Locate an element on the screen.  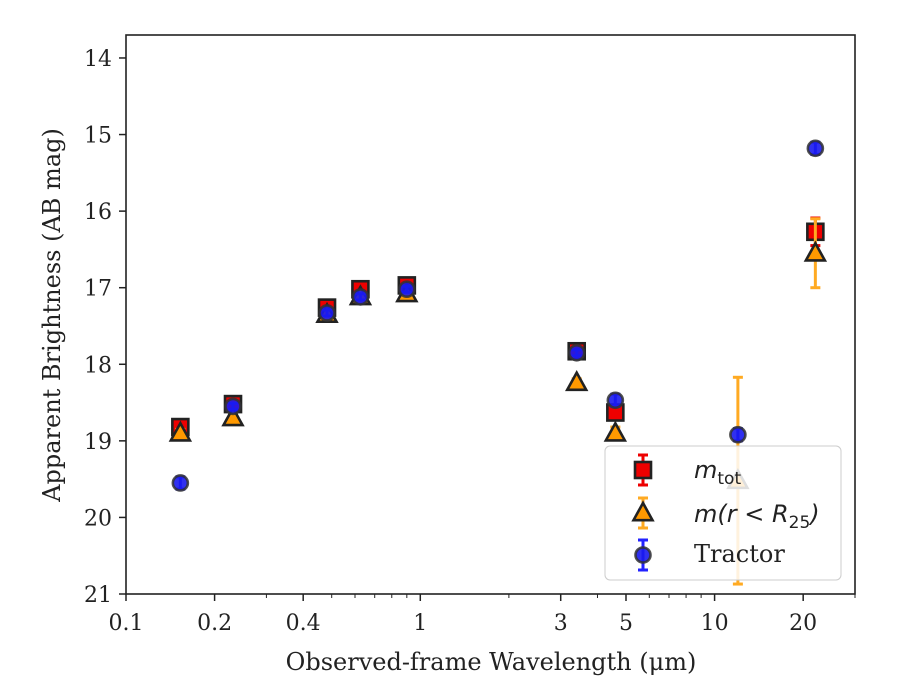
legend-label-mtot: mtot is located at coordinates (717, 472).